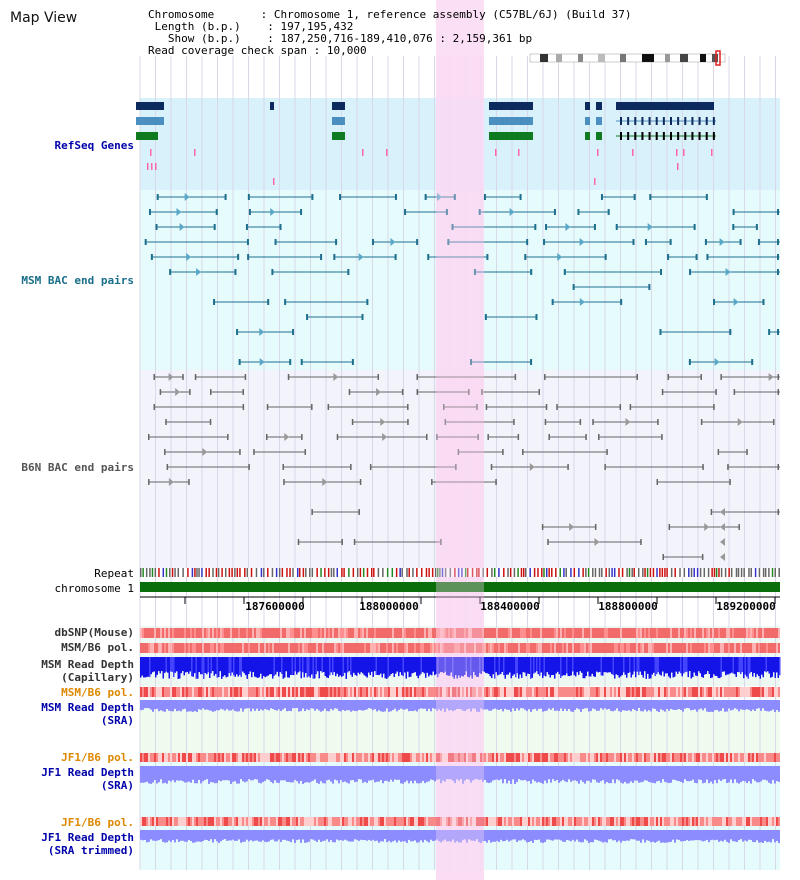  Describe the element at coordinates (627, 58) in the screenshot. I see `ideogram` at that location.